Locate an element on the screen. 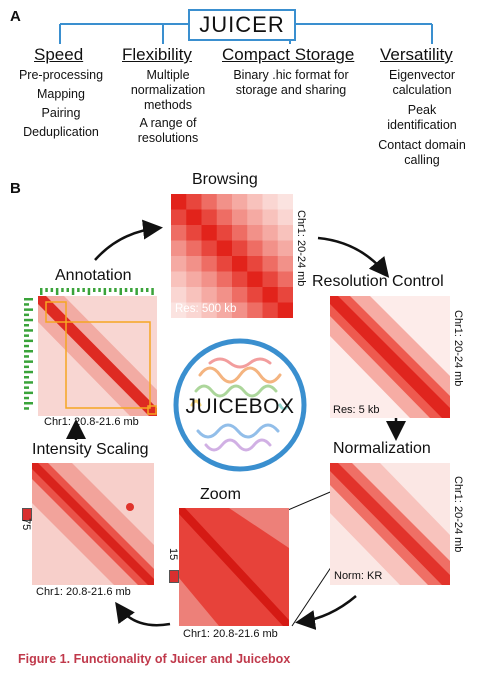  resolution-heatmap-shape is located at coordinates (390, 357).